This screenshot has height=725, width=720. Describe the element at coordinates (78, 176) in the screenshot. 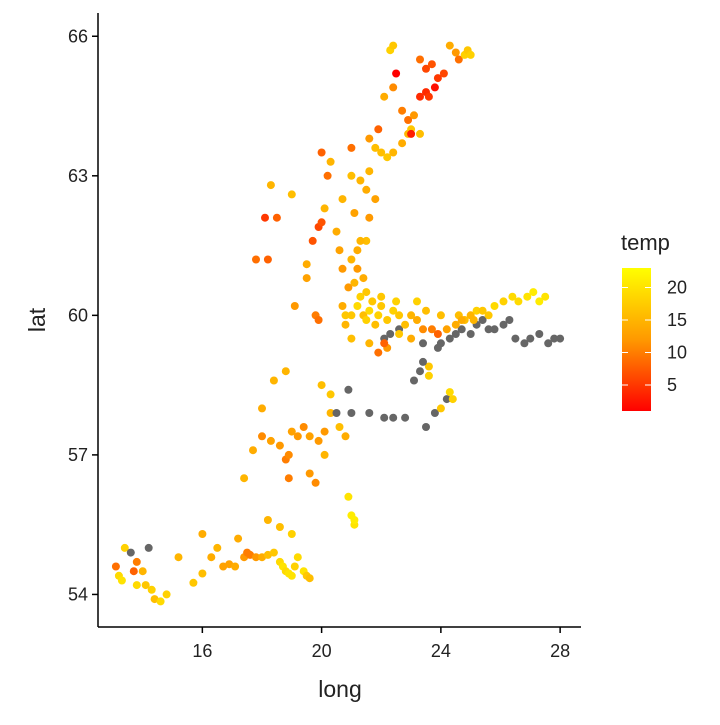

I see `y-tick-label: 63` at that location.